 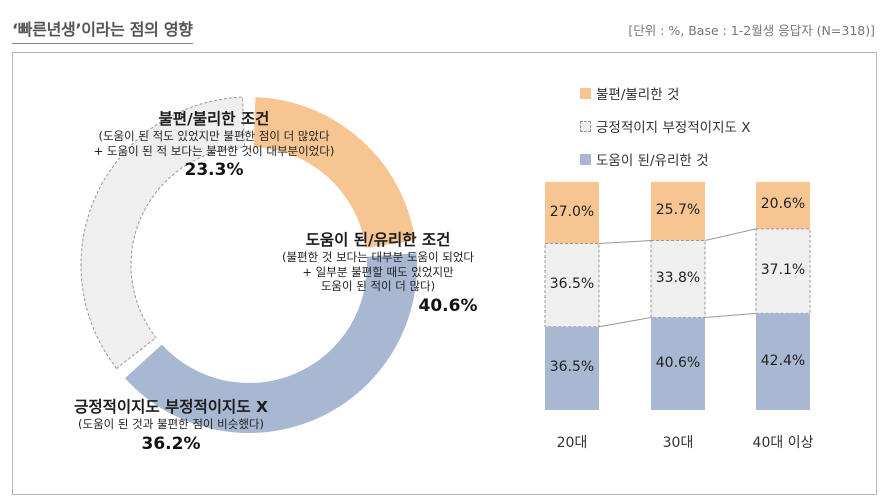 What do you see at coordinates (638, 95) in the screenshot?
I see `legend-label-negative: 불편/불리한 것` at bounding box center [638, 95].